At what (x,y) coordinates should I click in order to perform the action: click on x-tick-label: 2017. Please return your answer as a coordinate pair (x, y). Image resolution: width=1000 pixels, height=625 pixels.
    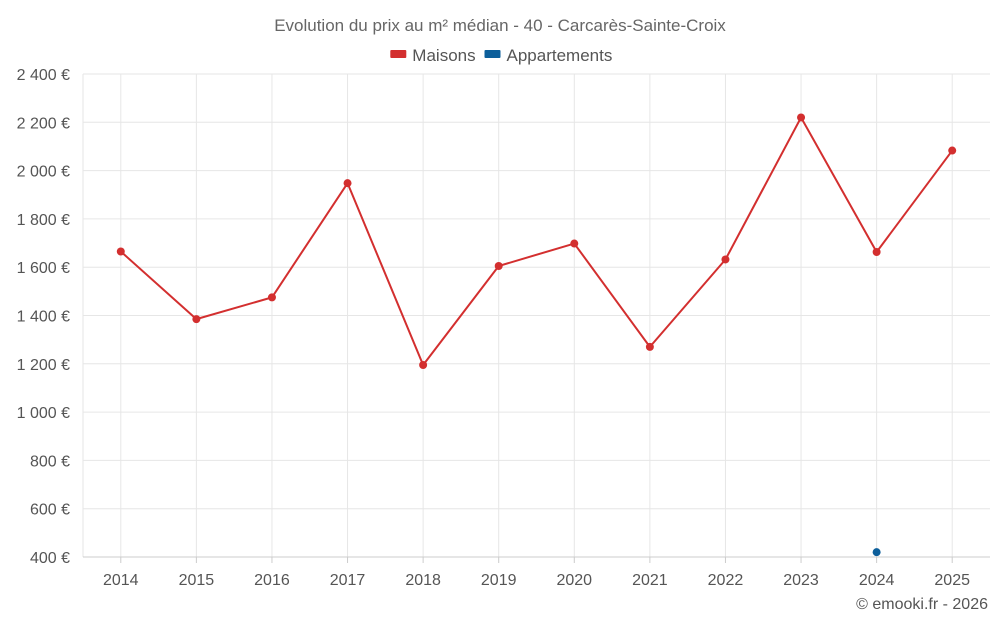
    Looking at the image, I should click on (348, 580).